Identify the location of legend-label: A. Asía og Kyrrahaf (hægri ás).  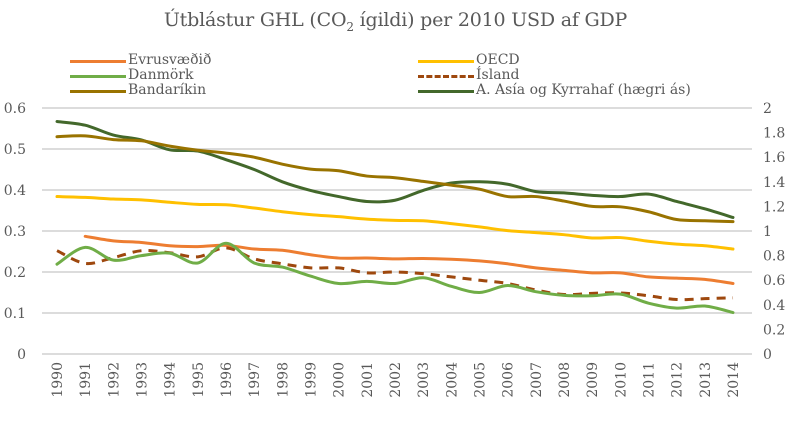
(583, 90).